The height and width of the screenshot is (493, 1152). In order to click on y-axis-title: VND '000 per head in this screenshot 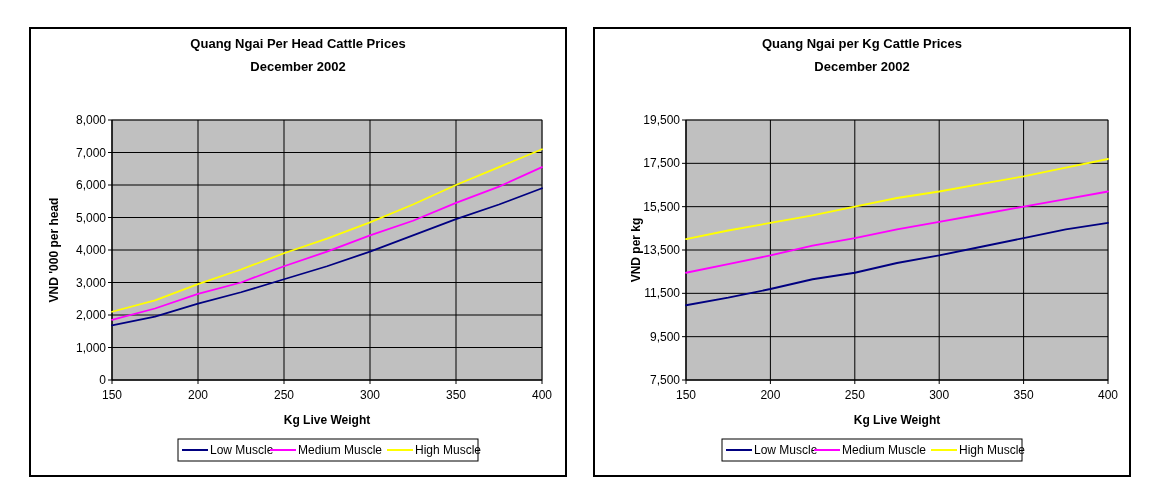, I will do `click(54, 250)`.